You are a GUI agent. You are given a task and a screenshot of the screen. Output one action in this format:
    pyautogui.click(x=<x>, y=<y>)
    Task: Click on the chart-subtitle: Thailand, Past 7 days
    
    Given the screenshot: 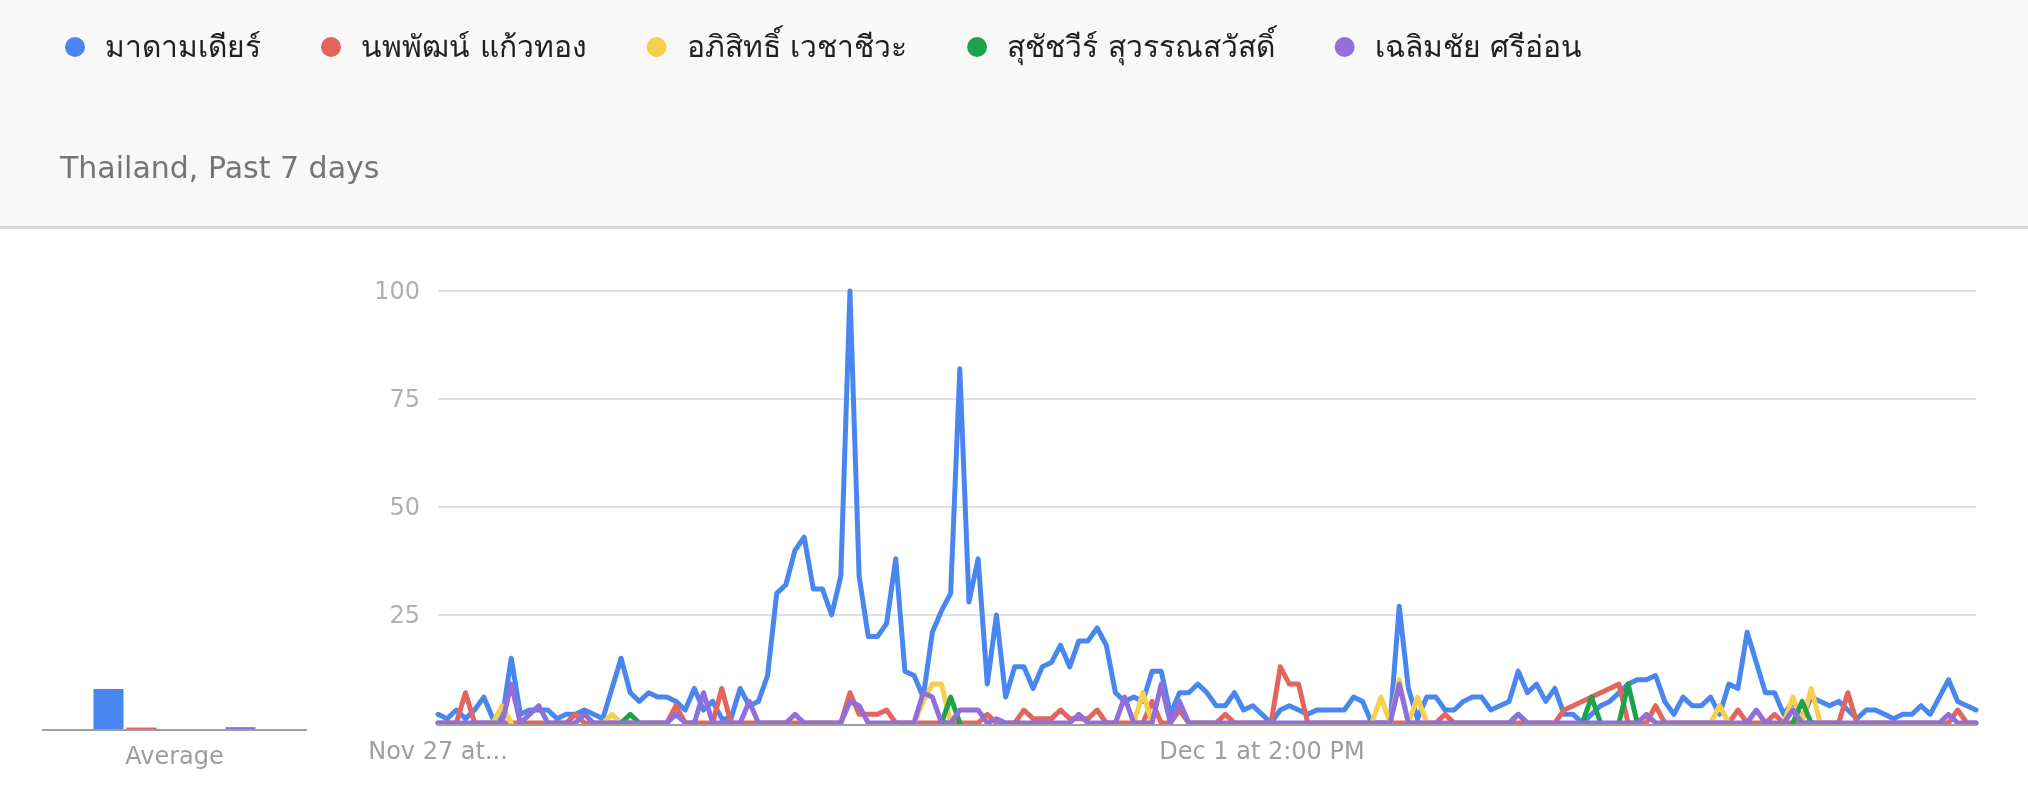 What is the action you would take?
    pyautogui.click(x=219, y=167)
    